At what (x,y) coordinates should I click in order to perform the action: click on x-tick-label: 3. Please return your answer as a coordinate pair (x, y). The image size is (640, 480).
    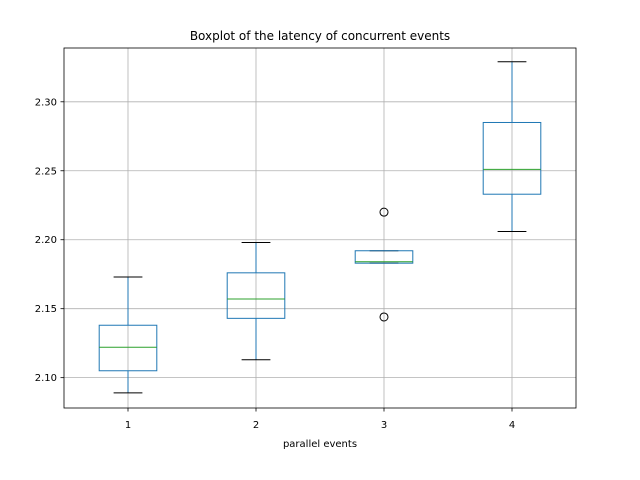
    Looking at the image, I should click on (384, 425).